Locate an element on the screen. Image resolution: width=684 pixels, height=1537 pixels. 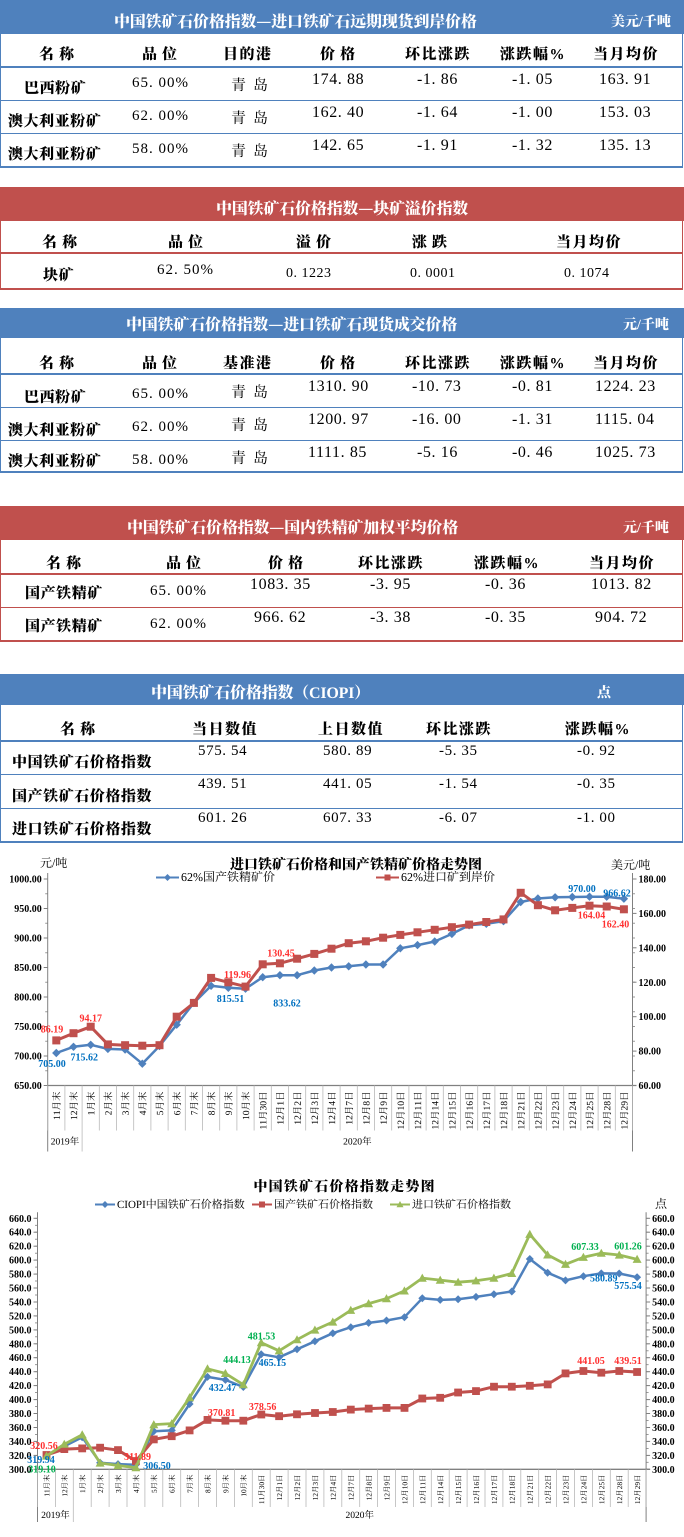
svg-text: 575.54 is located at coordinates (628, 1286).